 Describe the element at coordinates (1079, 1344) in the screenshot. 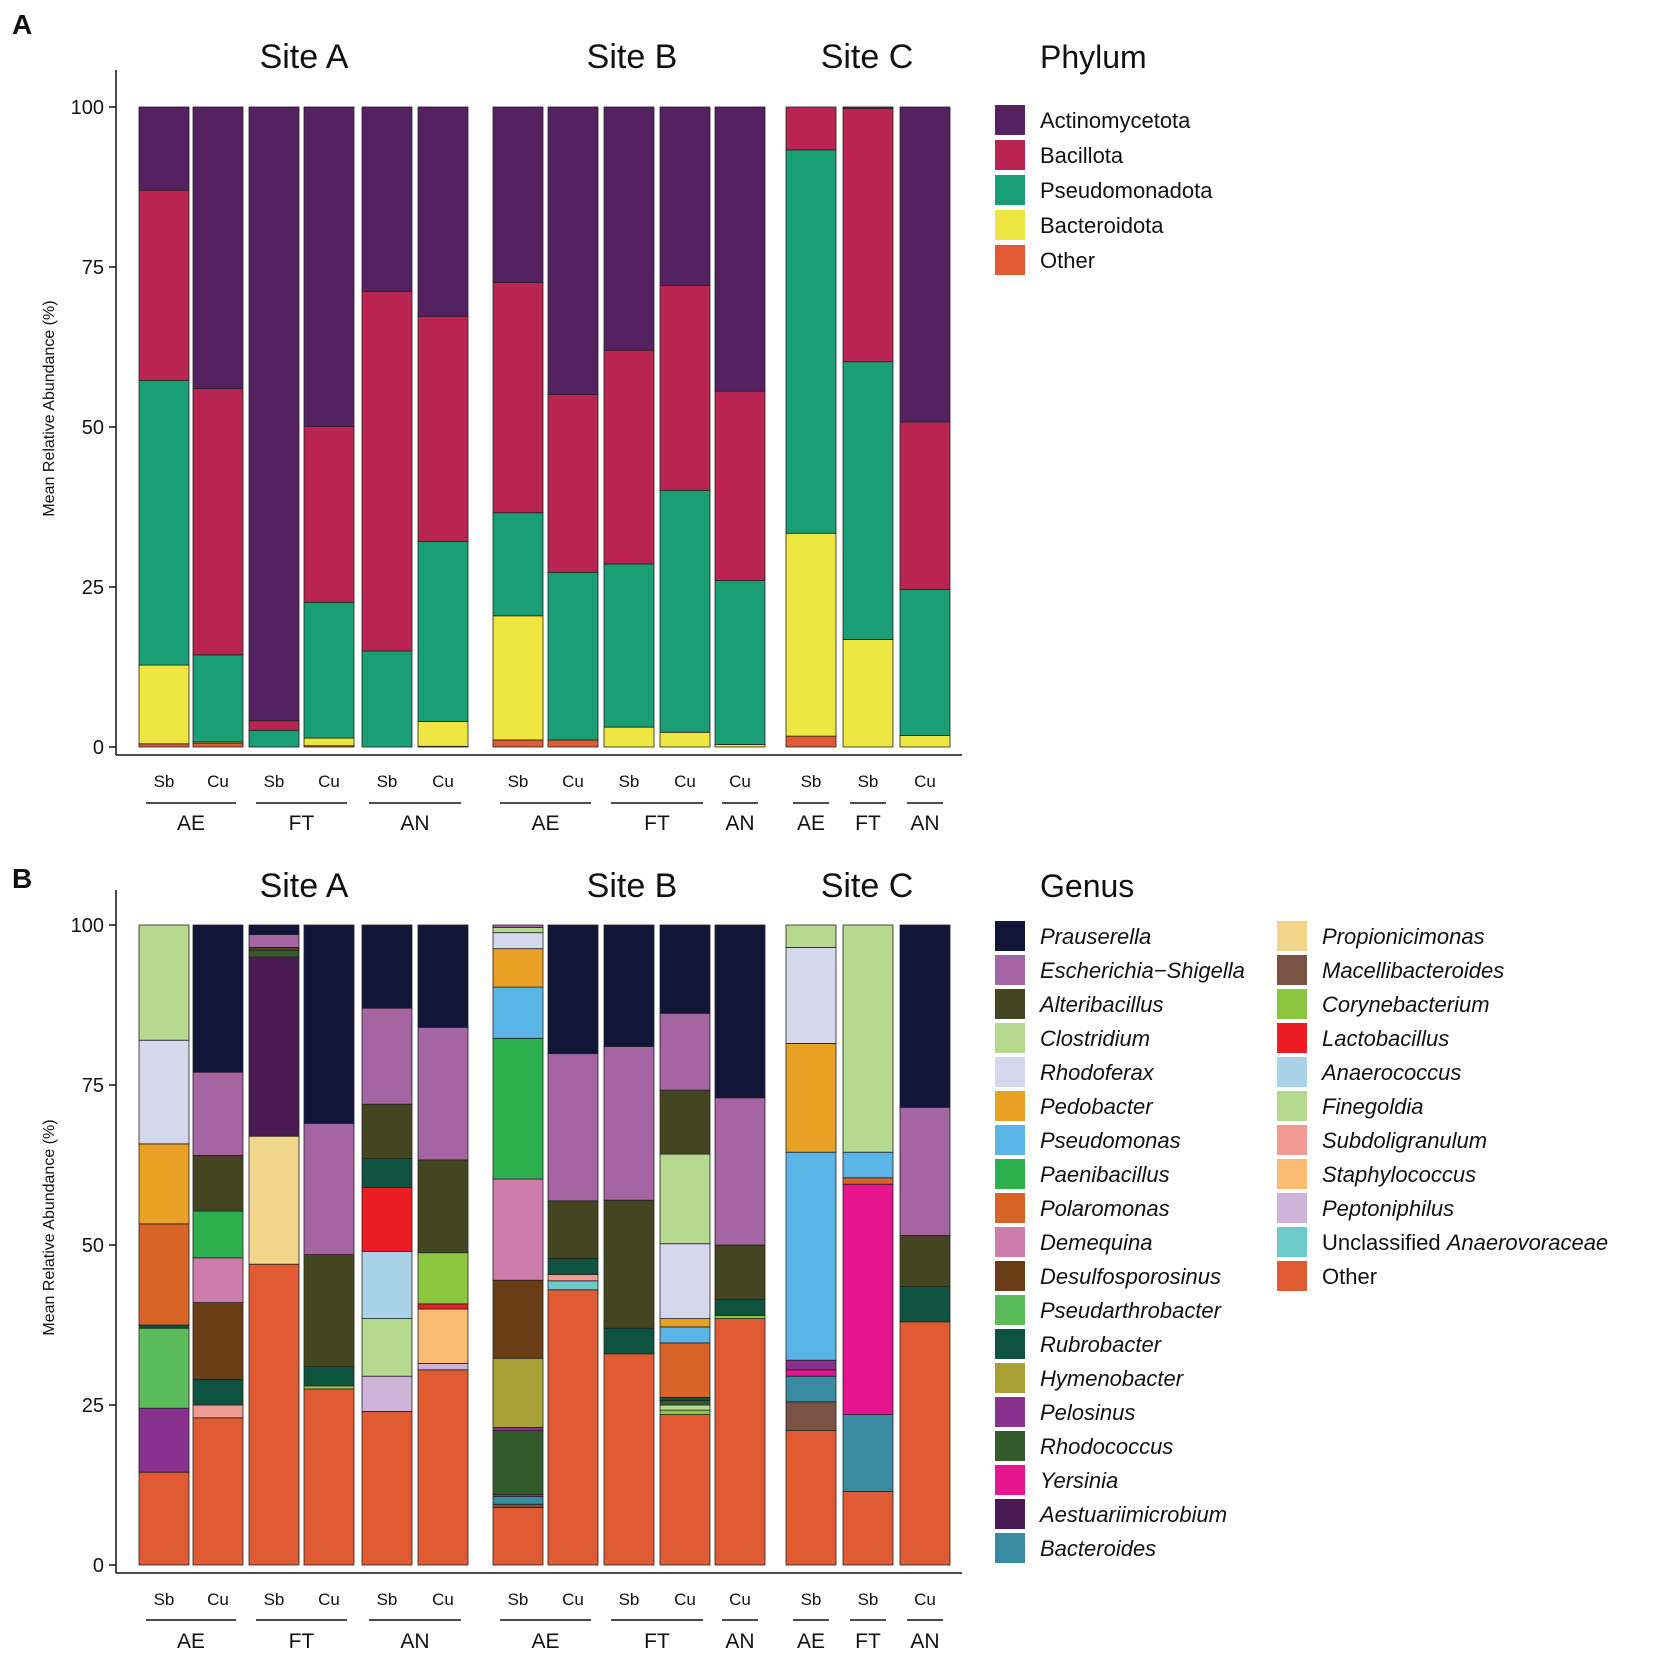

I see `legend-item-rubrobacter: Rubrobacter` at that location.